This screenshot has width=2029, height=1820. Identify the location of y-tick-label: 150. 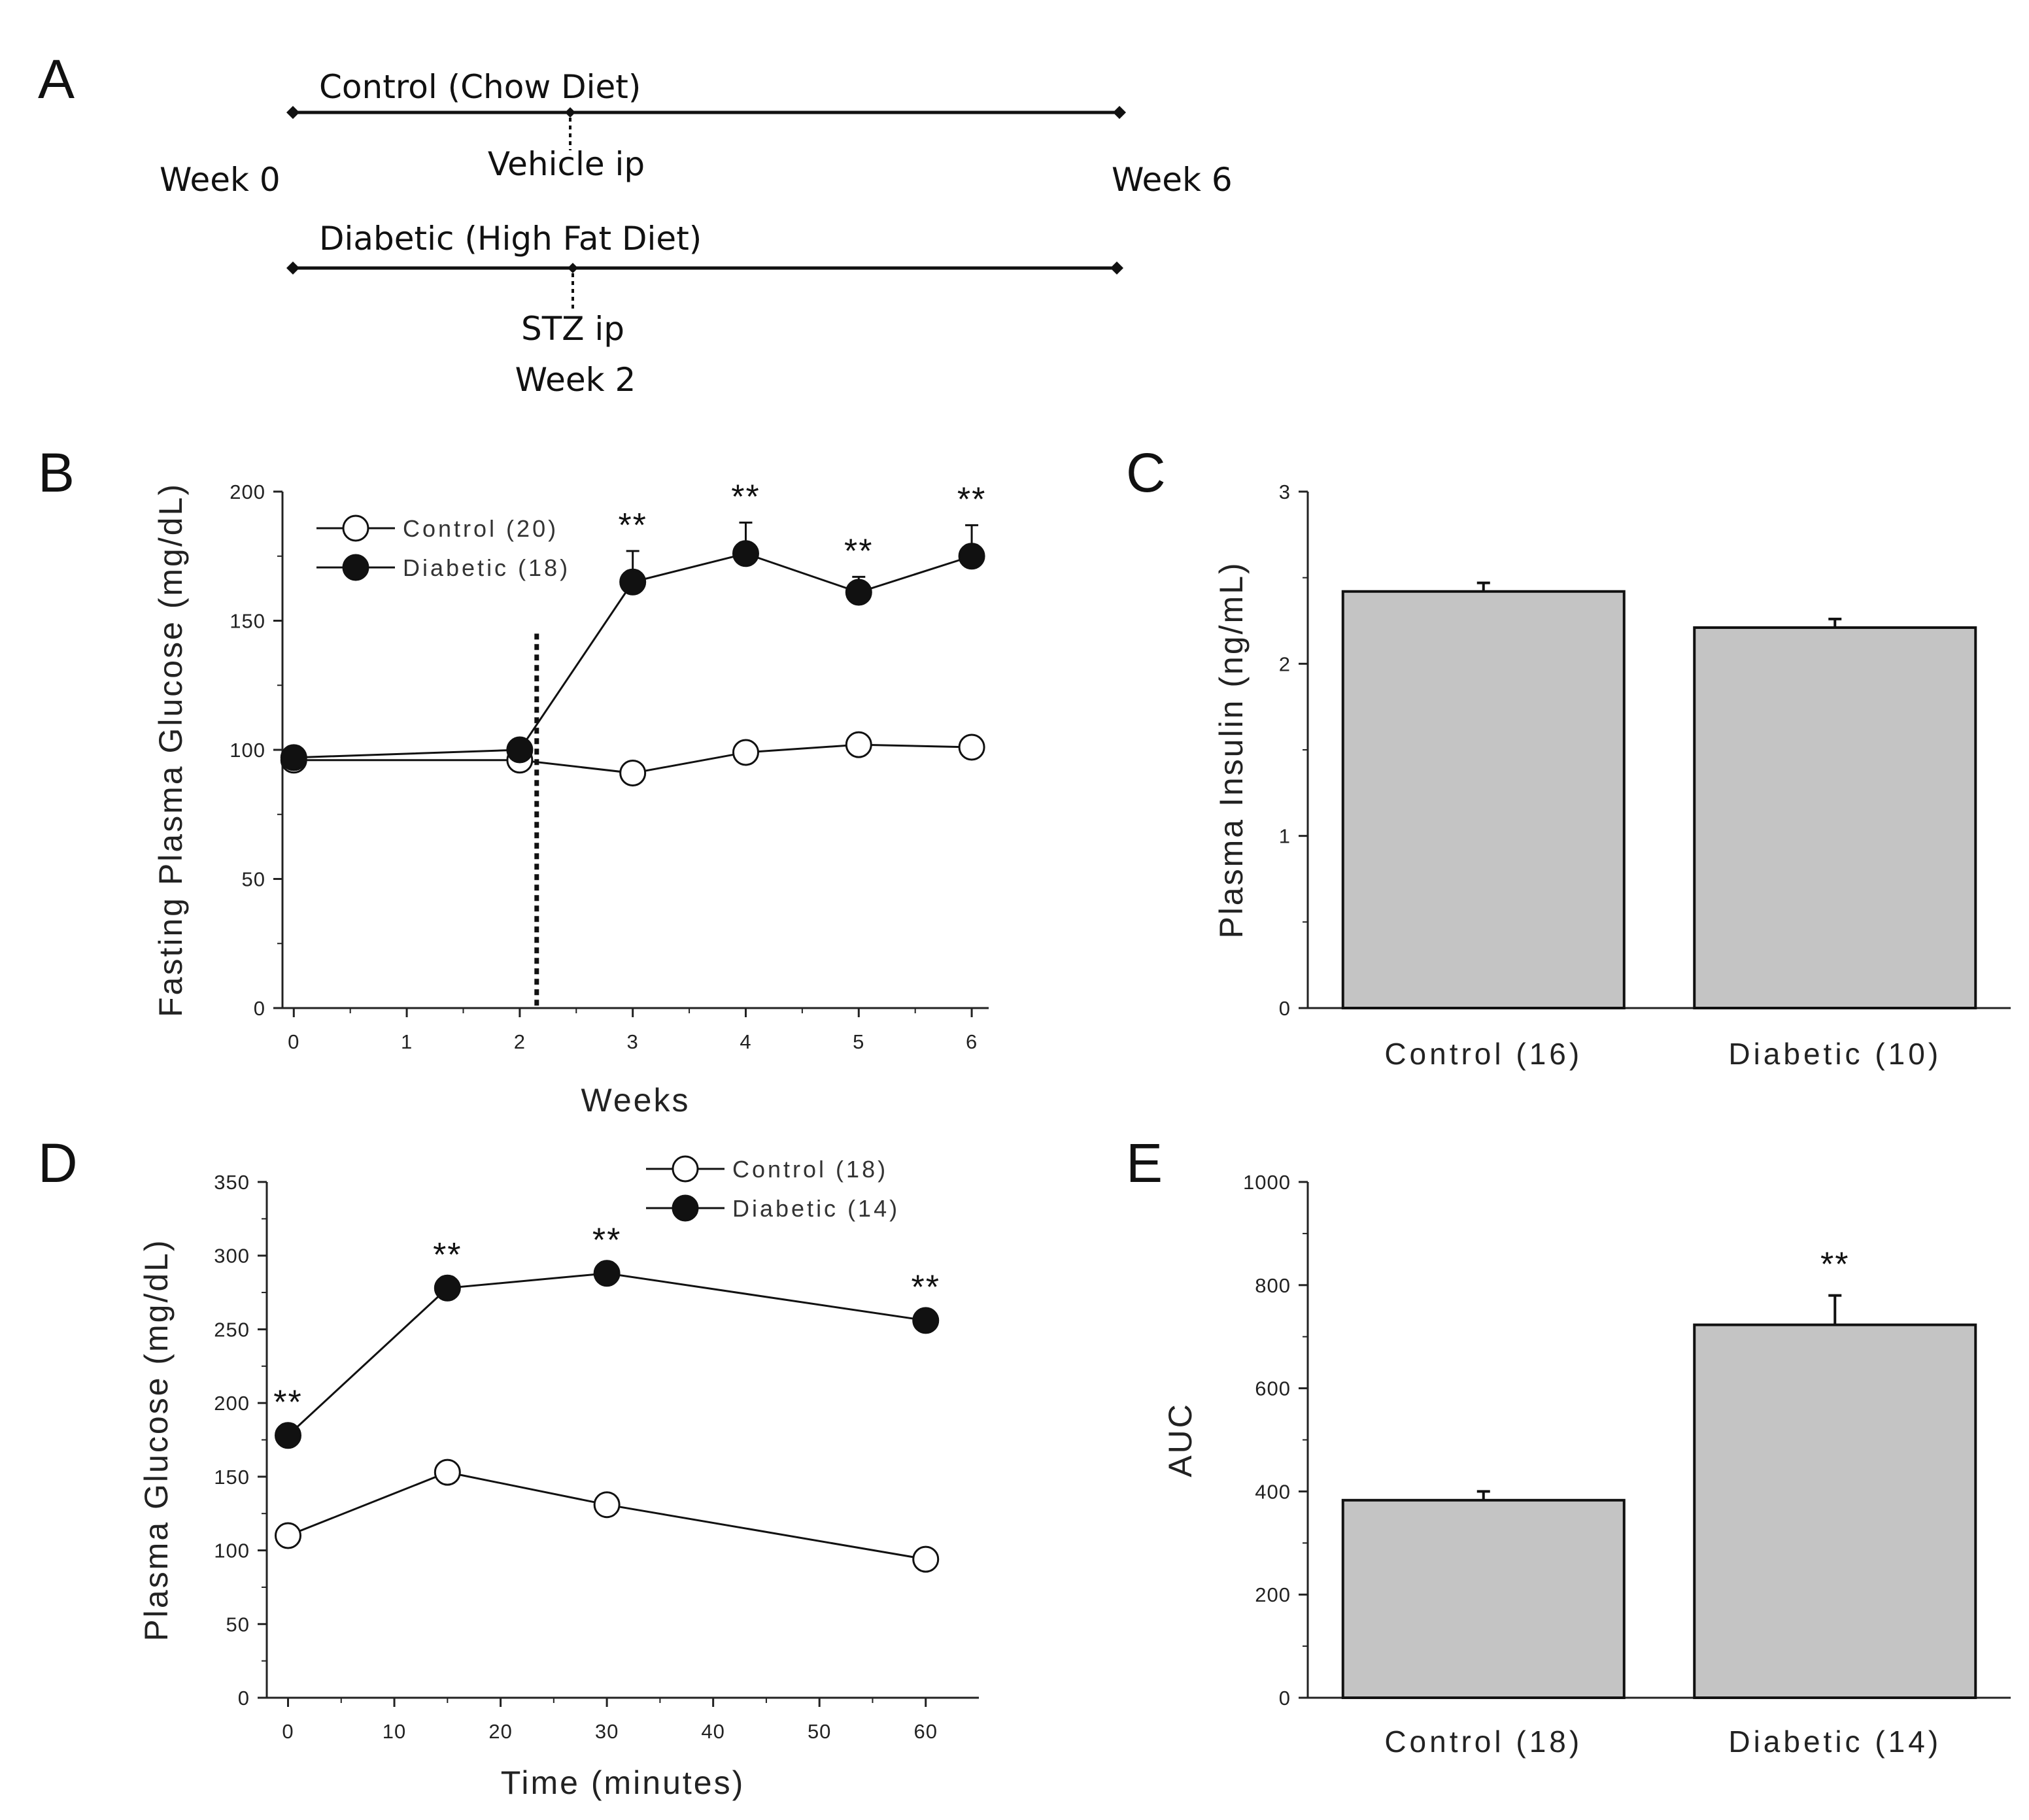
(232, 1477).